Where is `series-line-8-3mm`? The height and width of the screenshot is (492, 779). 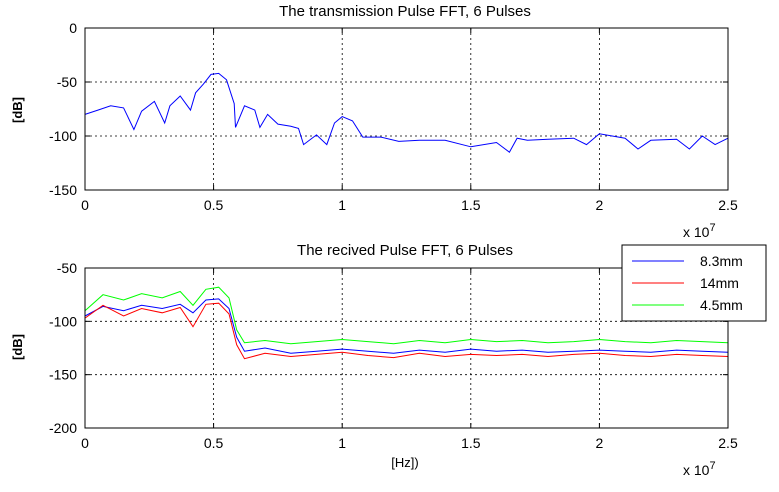 series-line-8-3mm is located at coordinates (406, 326).